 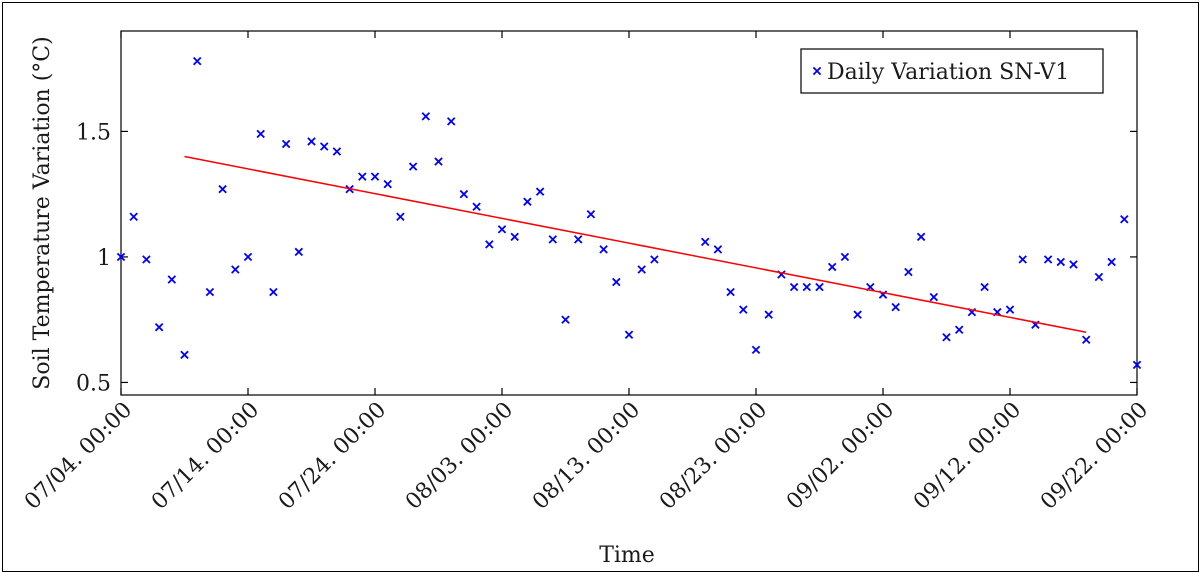 What do you see at coordinates (42, 212) in the screenshot?
I see `y-axis-title: Soil Temperature Variation (°C)` at bounding box center [42, 212].